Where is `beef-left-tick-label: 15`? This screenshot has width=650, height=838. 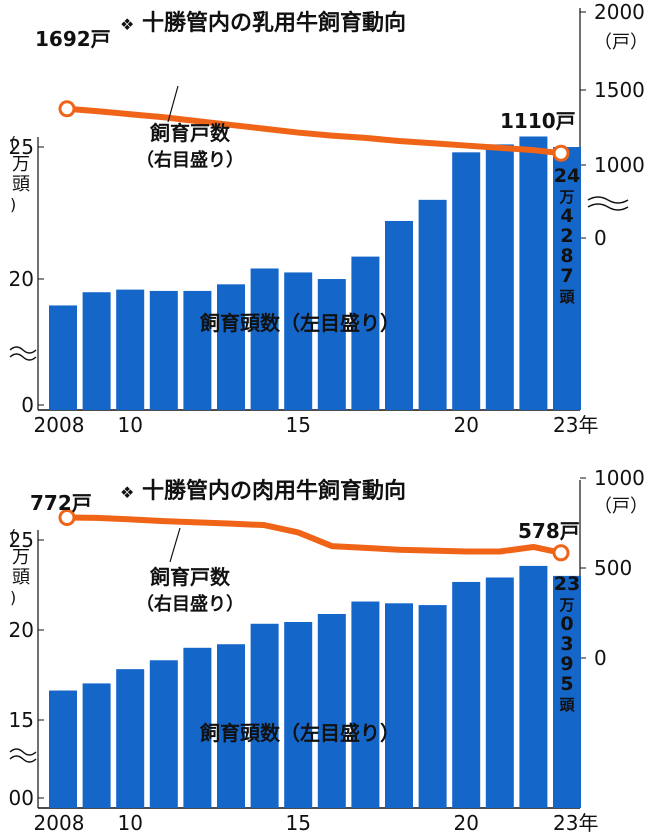
beef-left-tick-label: 15 is located at coordinates (21, 720).